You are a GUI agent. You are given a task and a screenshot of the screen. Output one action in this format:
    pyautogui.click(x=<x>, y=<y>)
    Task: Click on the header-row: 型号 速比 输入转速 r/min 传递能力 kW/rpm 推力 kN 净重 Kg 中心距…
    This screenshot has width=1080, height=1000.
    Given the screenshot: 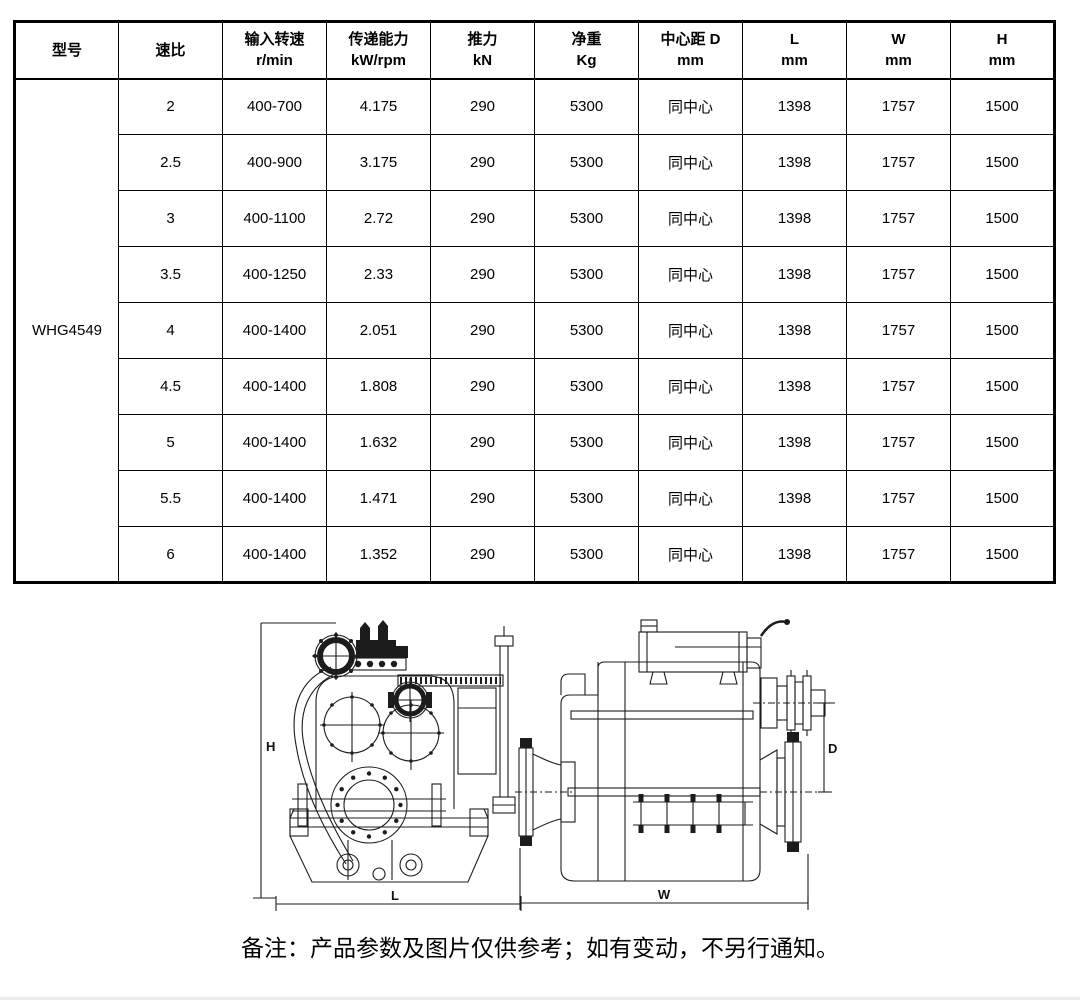 What is the action you would take?
    pyautogui.click(x=534, y=50)
    